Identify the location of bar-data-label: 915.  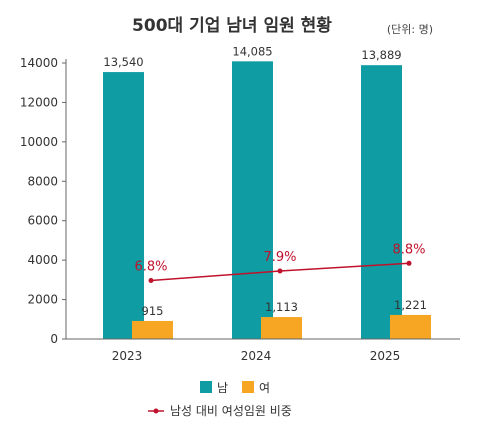
(153, 311).